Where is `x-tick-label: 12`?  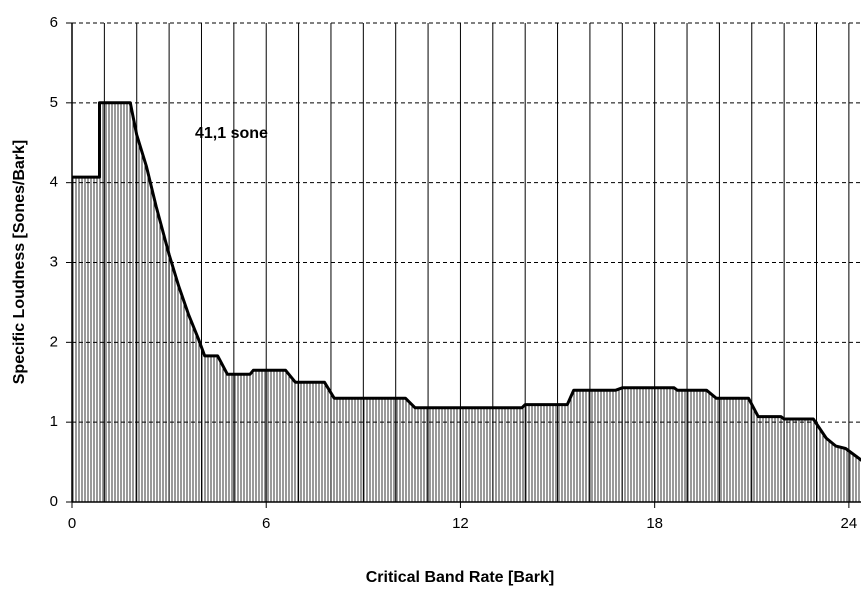
x-tick-label: 12 is located at coordinates (460, 523).